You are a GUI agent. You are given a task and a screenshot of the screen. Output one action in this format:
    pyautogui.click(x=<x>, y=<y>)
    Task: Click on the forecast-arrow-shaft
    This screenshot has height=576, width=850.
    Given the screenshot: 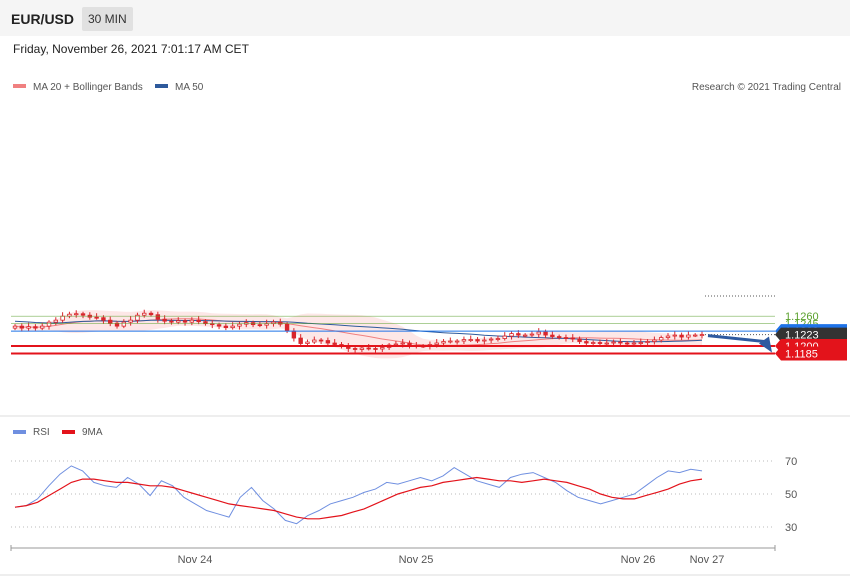 What is the action you would take?
    pyautogui.click(x=736, y=338)
    